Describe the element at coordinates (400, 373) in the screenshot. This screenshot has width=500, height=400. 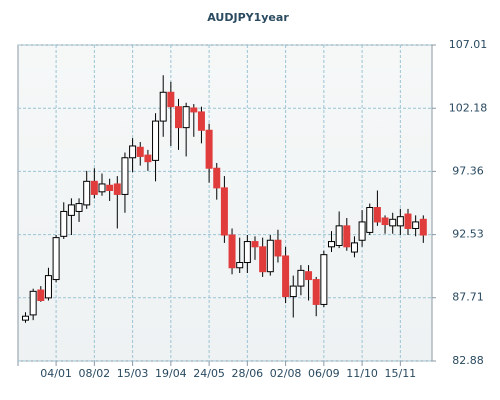
I see `x-tick-label: 15/11` at that location.